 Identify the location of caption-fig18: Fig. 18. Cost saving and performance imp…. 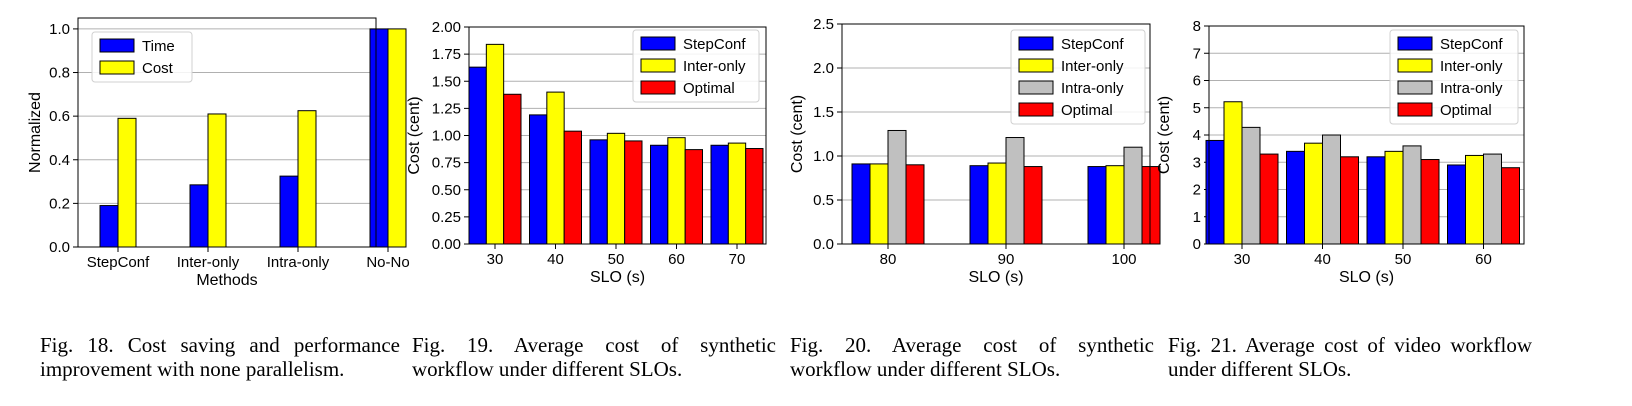
(220, 357).